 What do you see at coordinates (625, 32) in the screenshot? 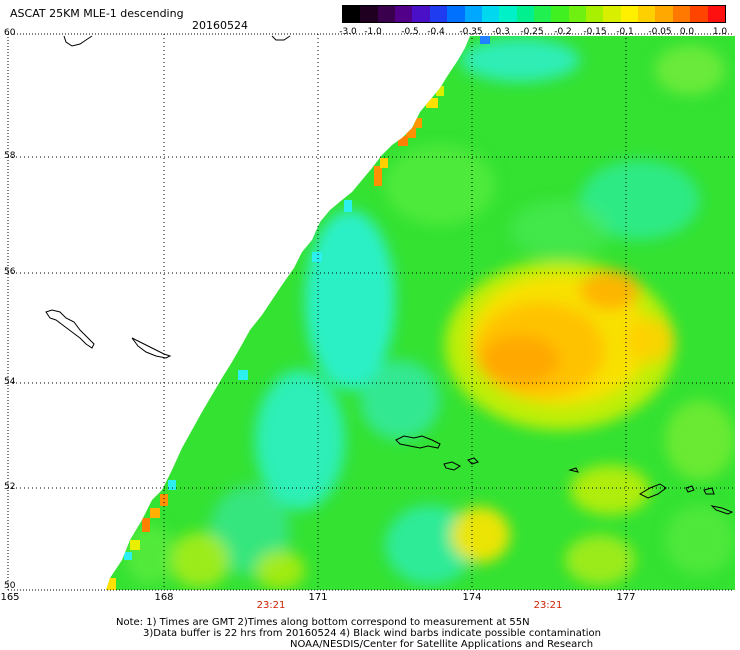
I see `colorbar-tick-label: -0.1` at bounding box center [625, 32].